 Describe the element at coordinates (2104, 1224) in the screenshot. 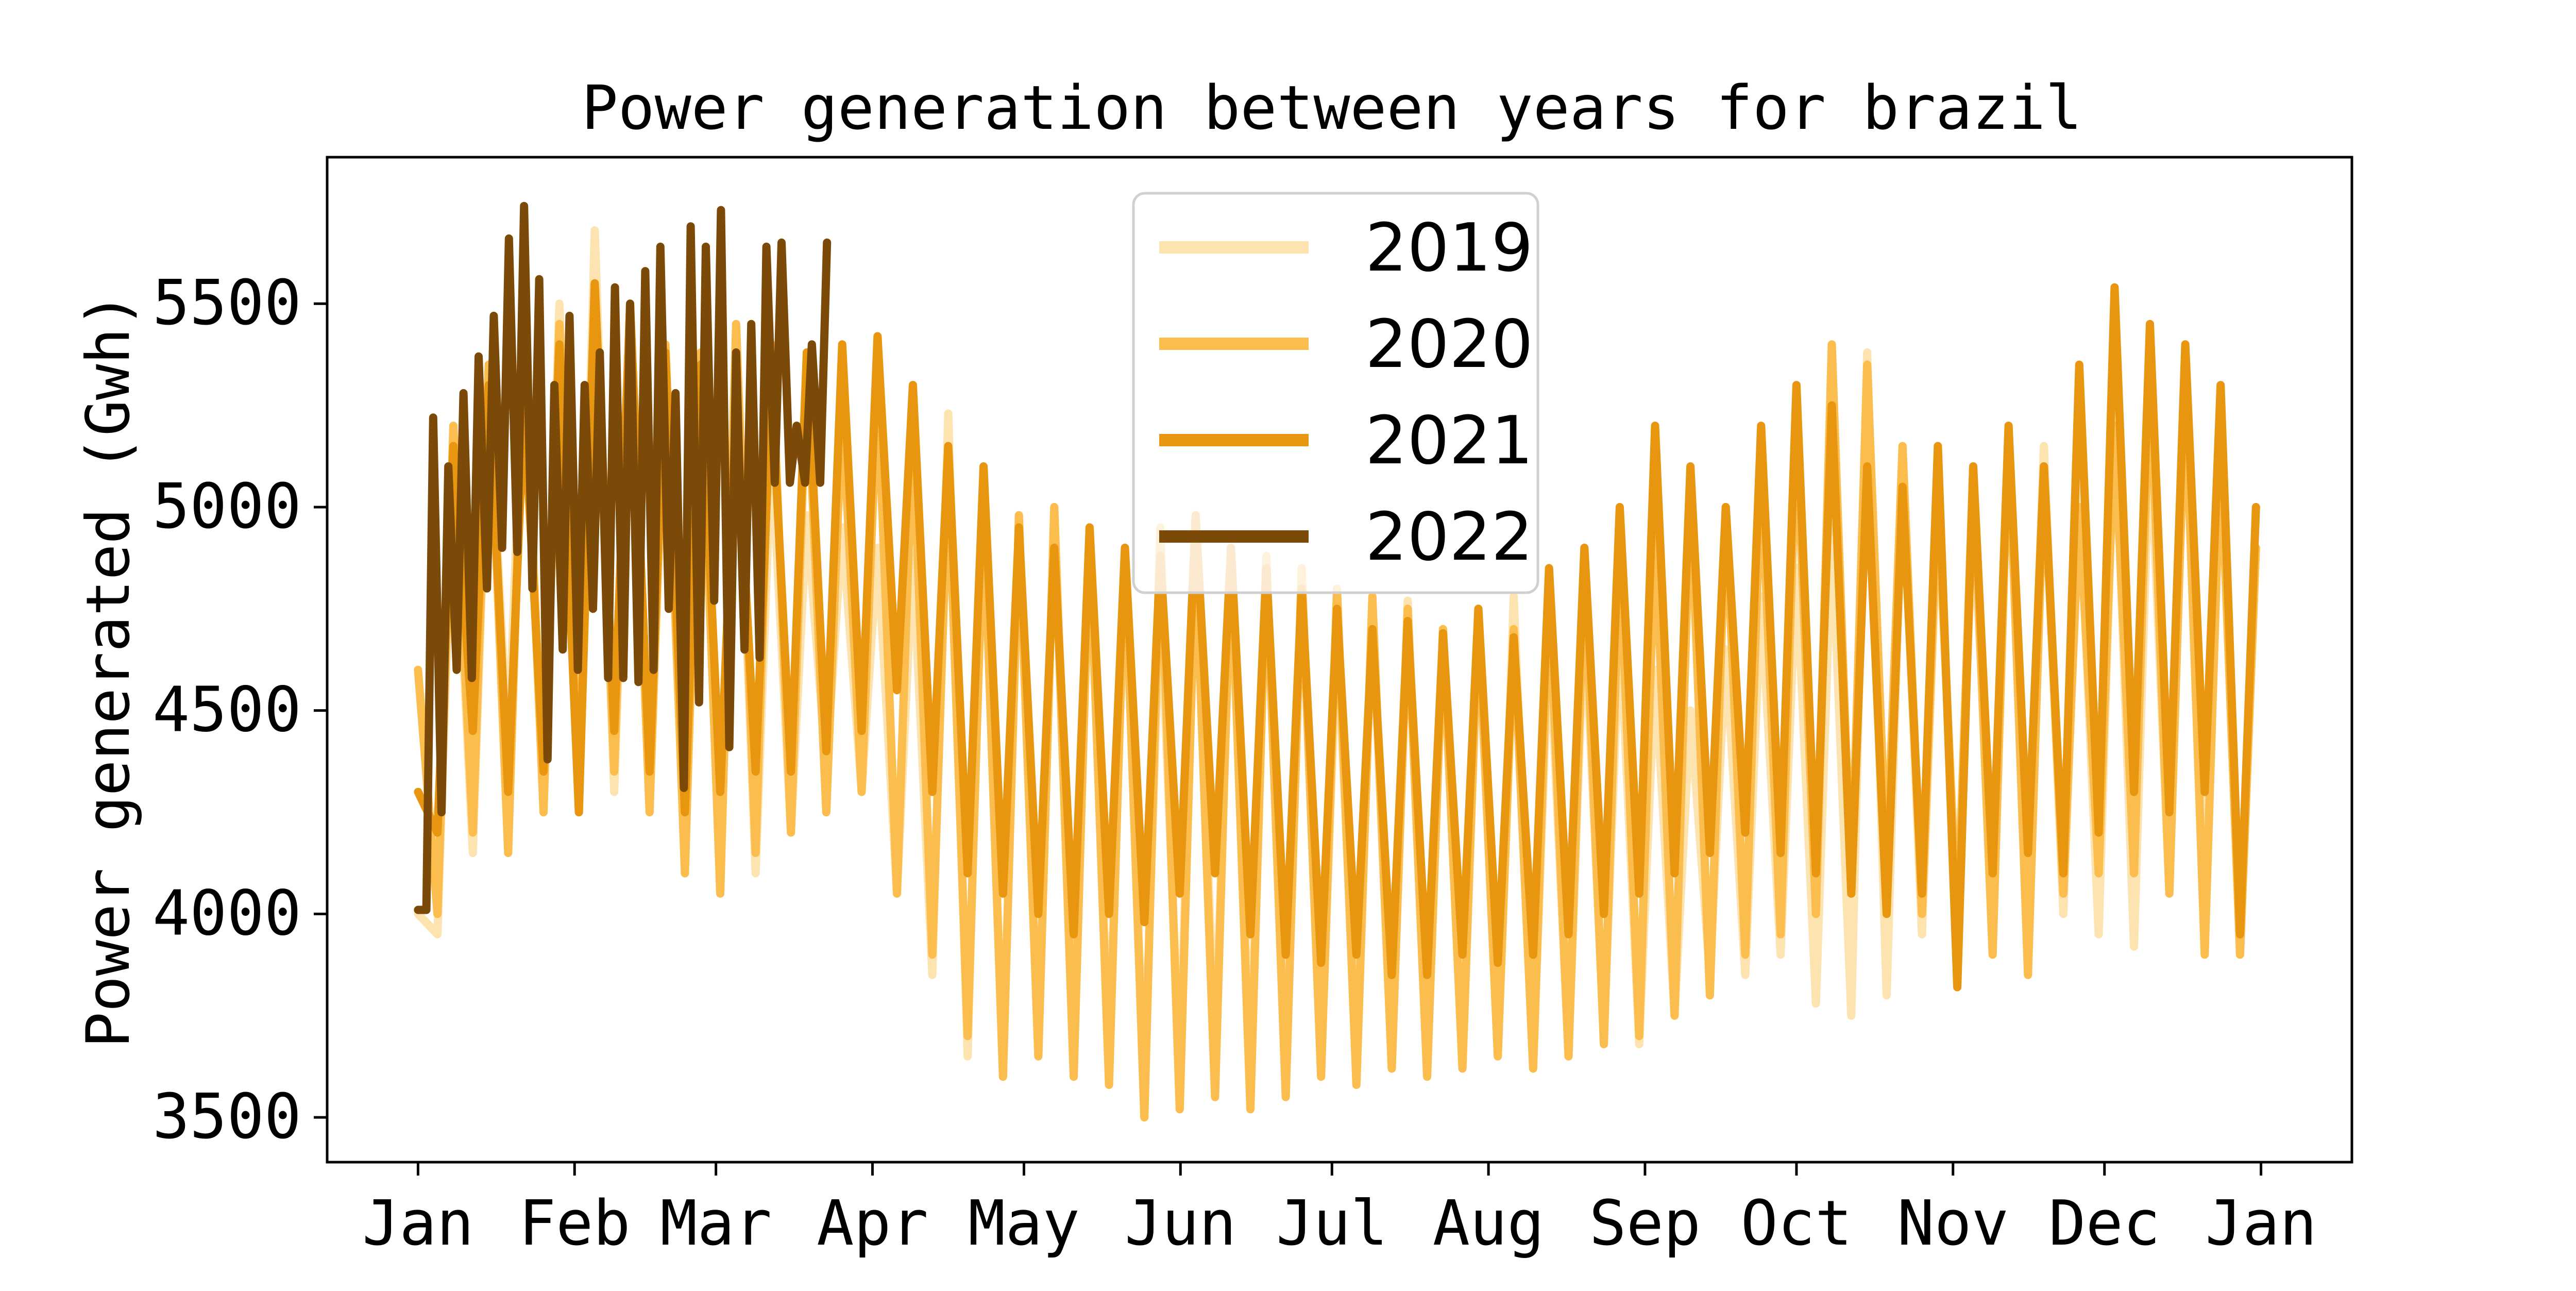

I see `x-tick-label: Dec` at that location.